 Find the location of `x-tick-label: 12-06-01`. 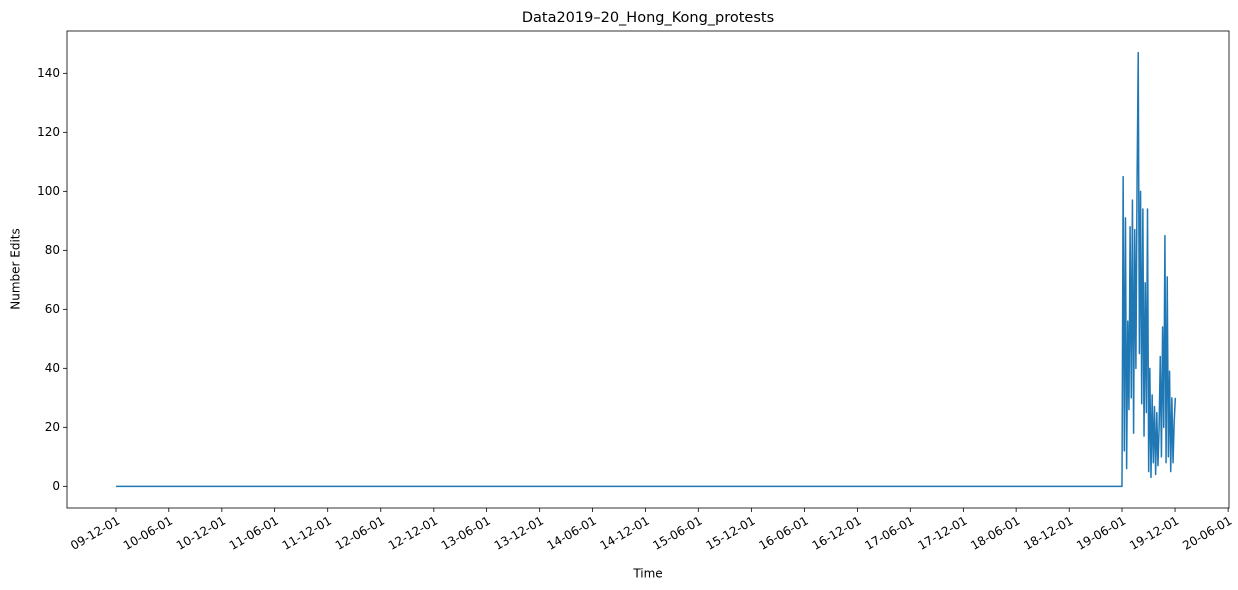

x-tick-label: 12-06-01 is located at coordinates (360, 533).